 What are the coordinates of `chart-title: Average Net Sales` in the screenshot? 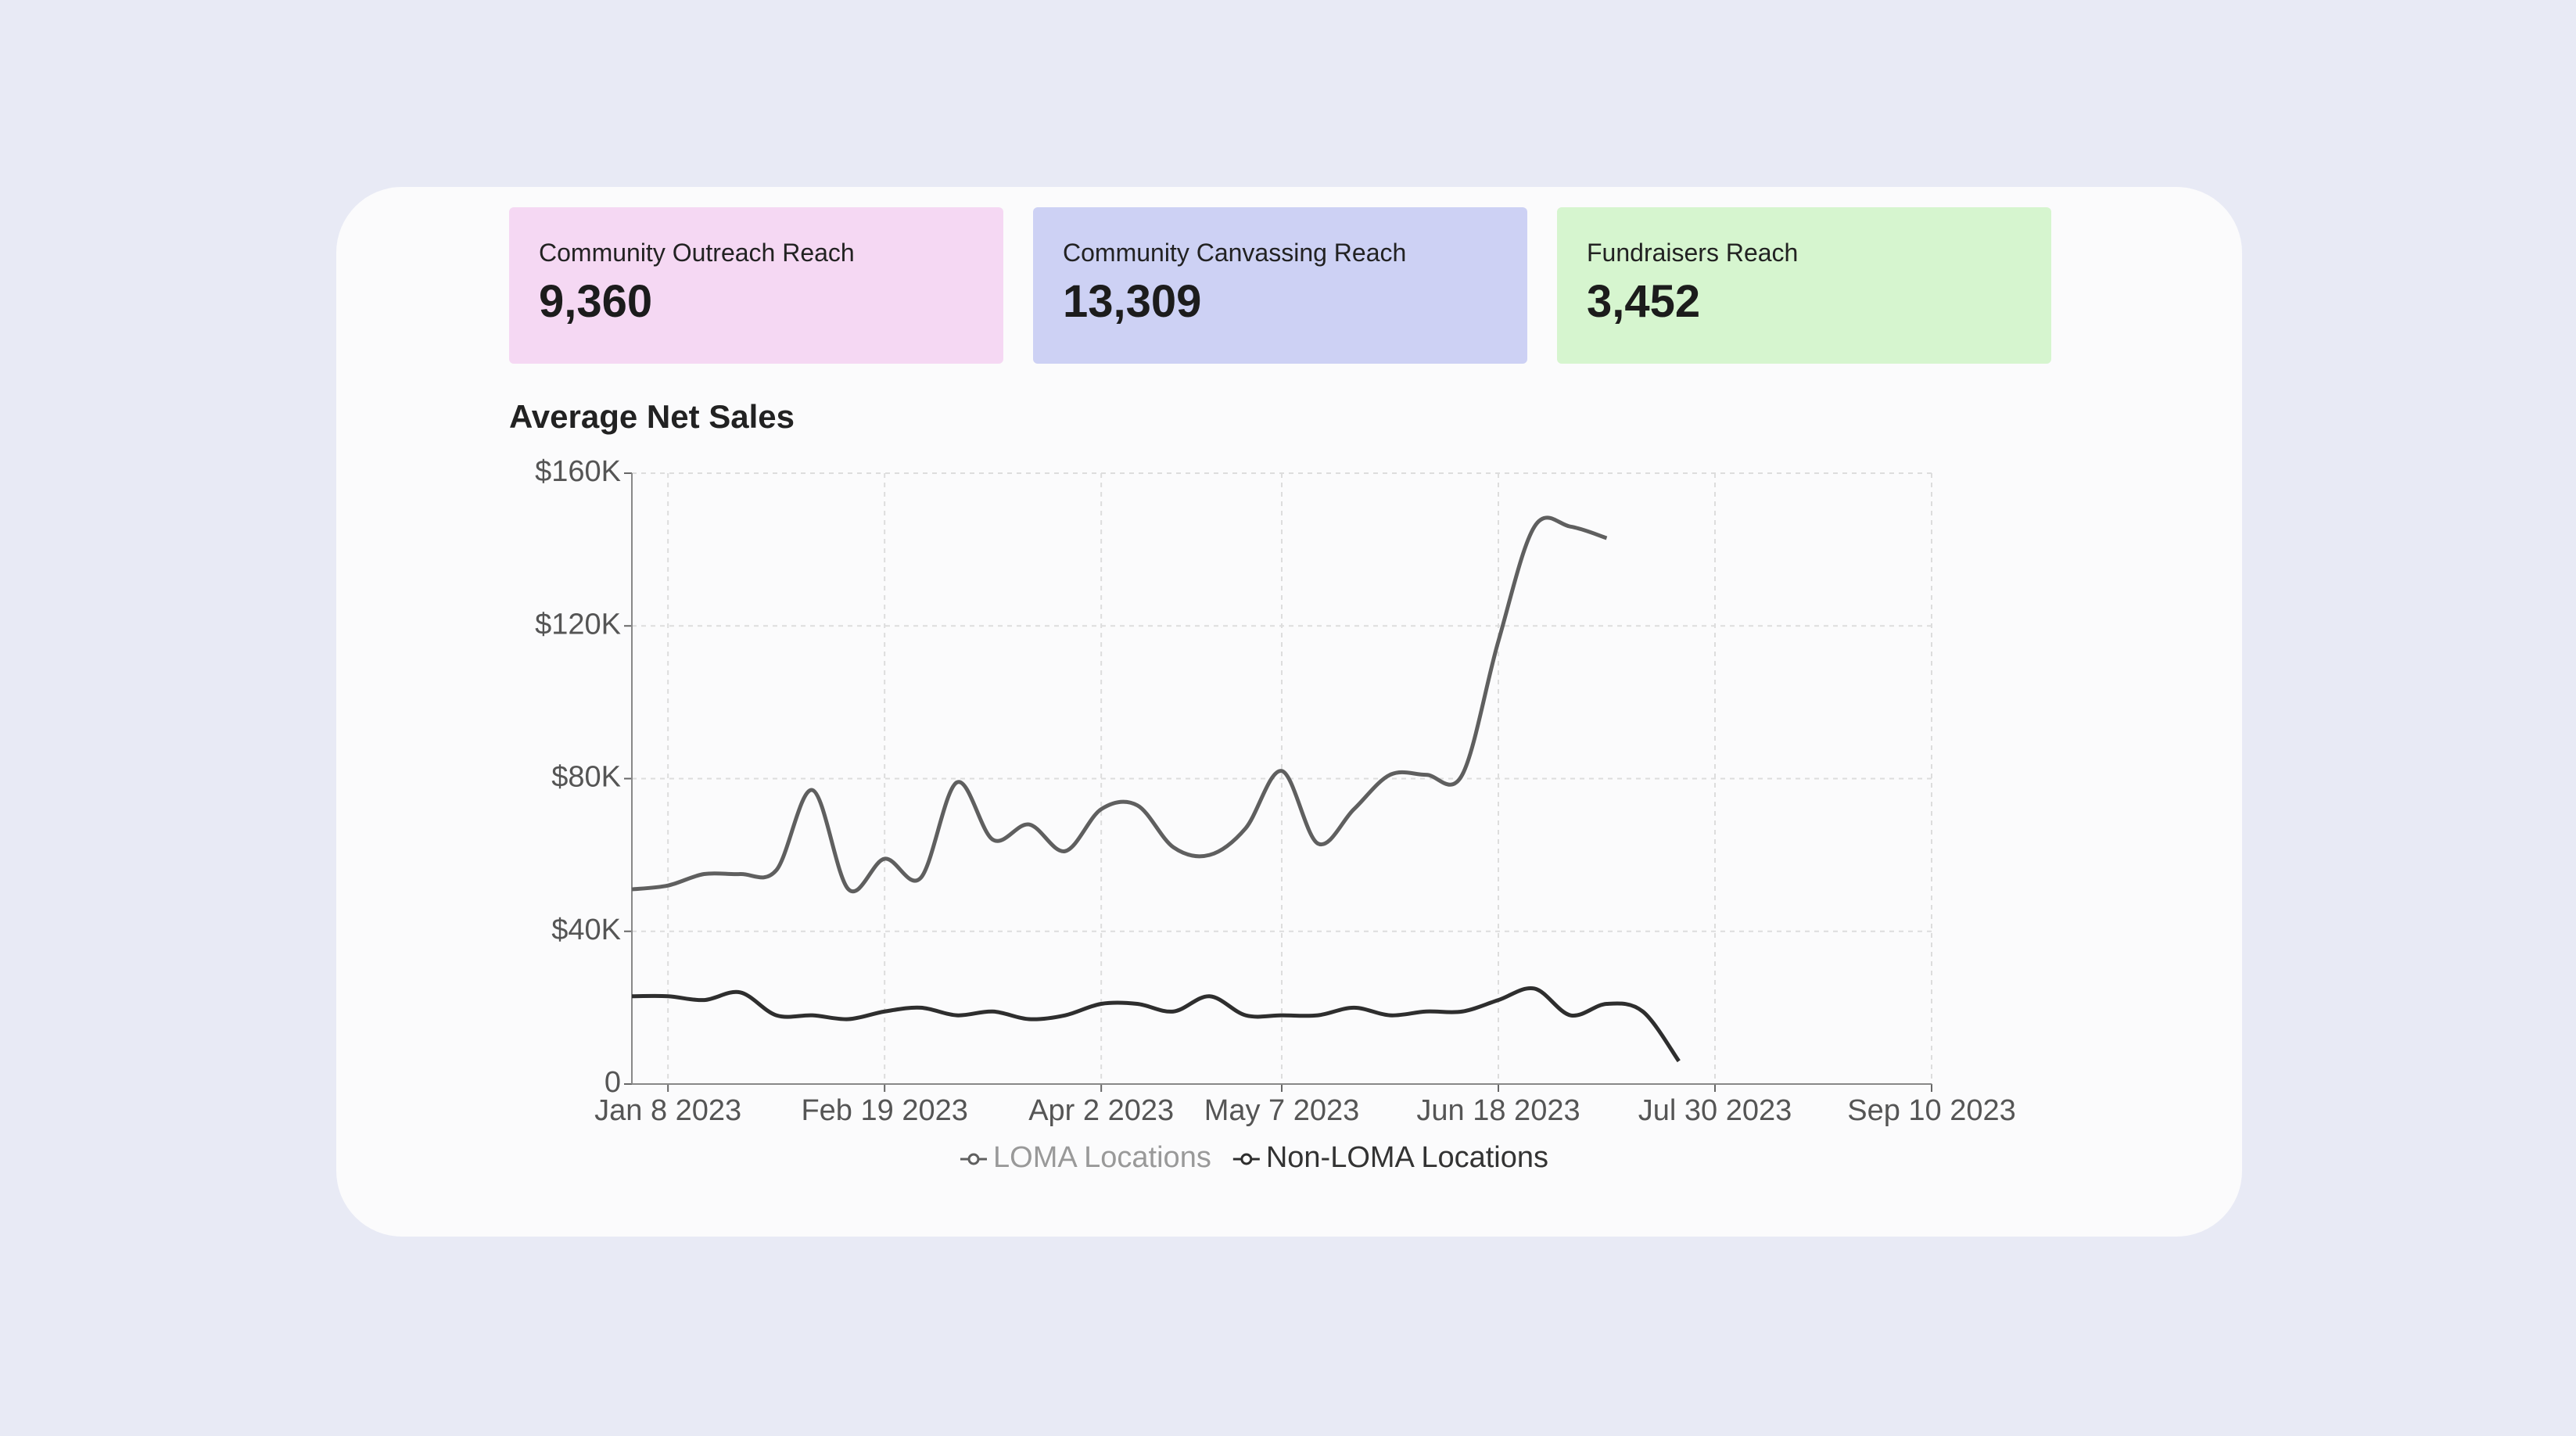 It's located at (652, 416).